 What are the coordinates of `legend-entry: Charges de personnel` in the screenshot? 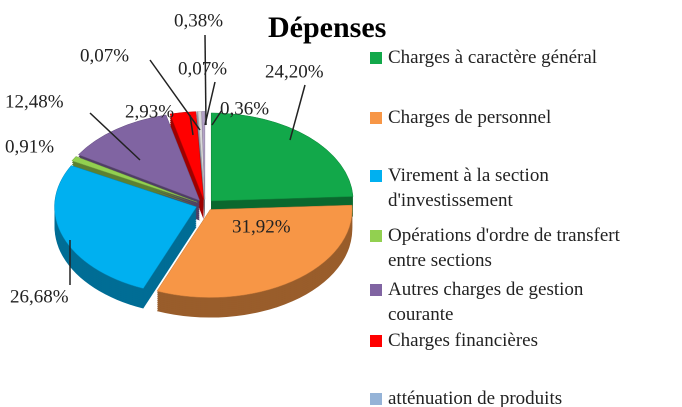 It's located at (515, 117).